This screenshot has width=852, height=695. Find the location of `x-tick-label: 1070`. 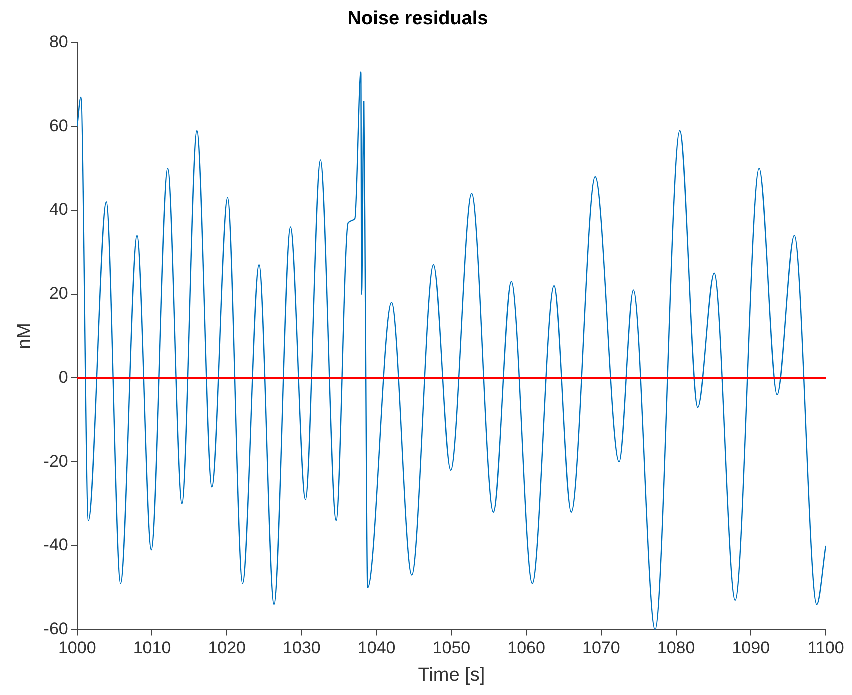

x-tick-label: 1070 is located at coordinates (601, 648).